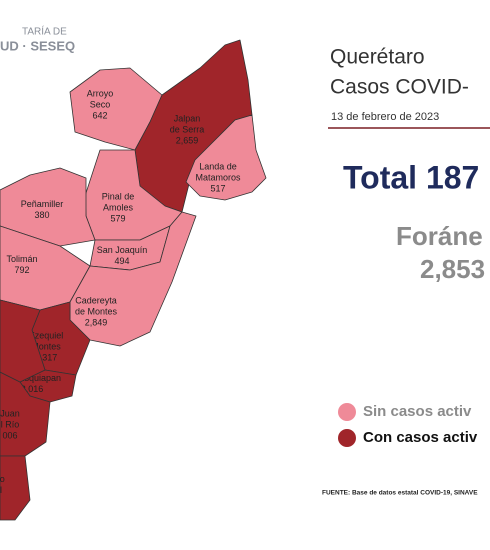 This screenshot has width=490, height=550. What do you see at coordinates (218, 177) in the screenshot?
I see `municipality-name: Matamoros` at bounding box center [218, 177].